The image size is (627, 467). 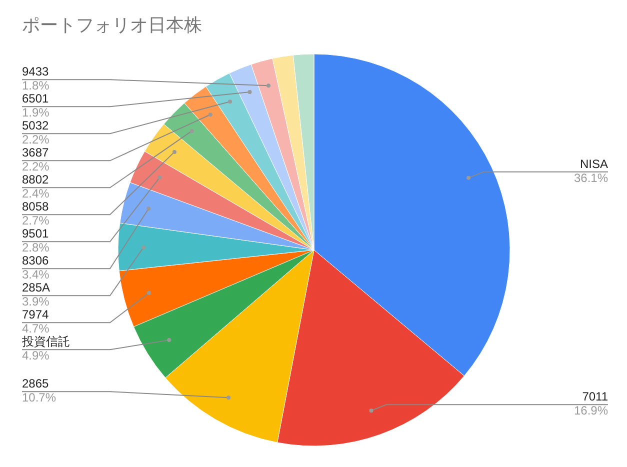 I want to click on data-label: 4.7%, so click(x=36, y=329).